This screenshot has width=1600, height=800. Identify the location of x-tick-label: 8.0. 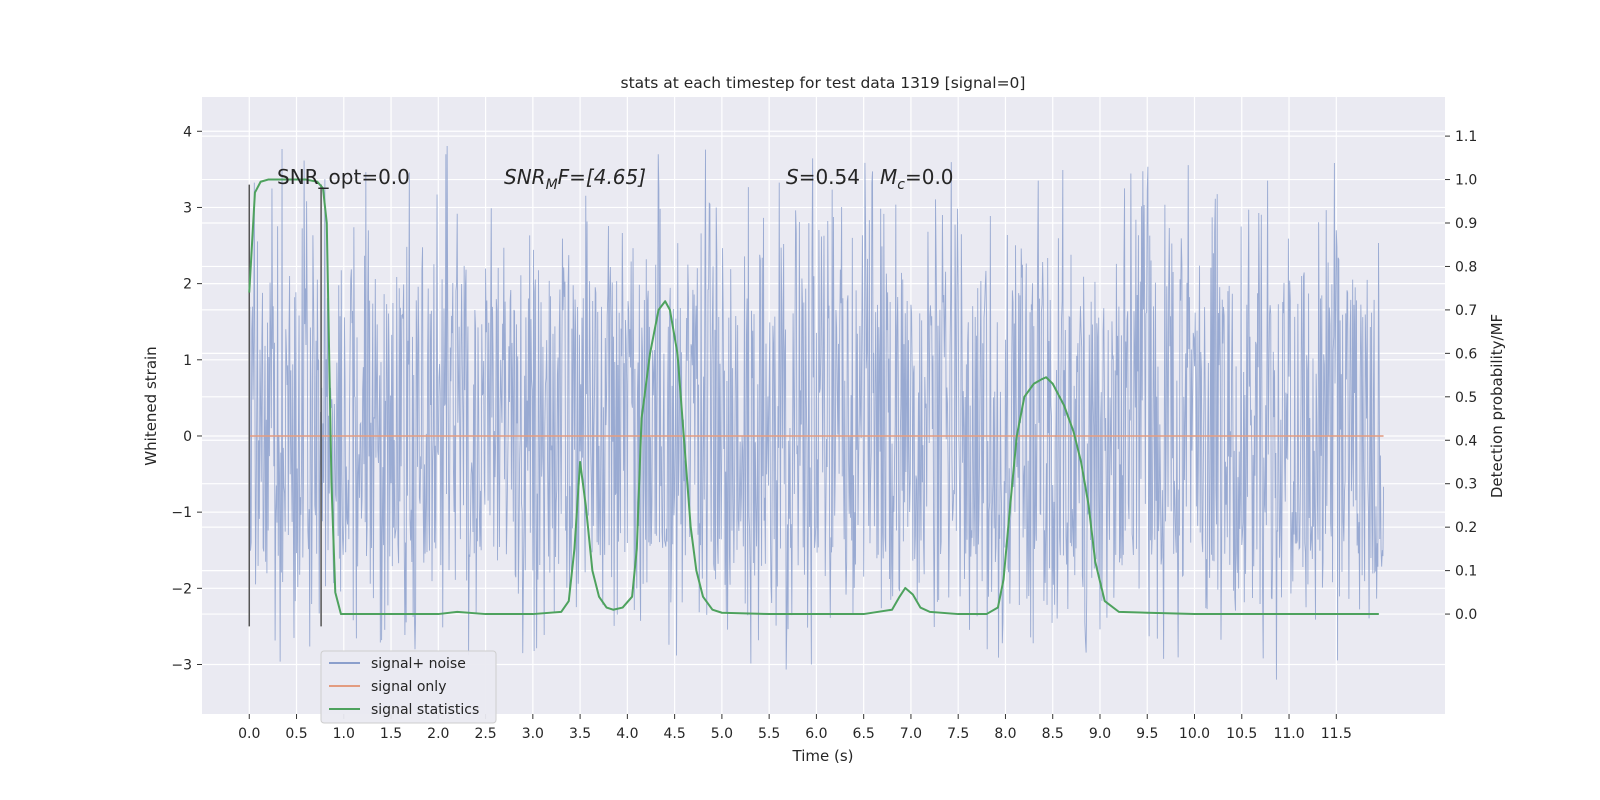
(1005, 734).